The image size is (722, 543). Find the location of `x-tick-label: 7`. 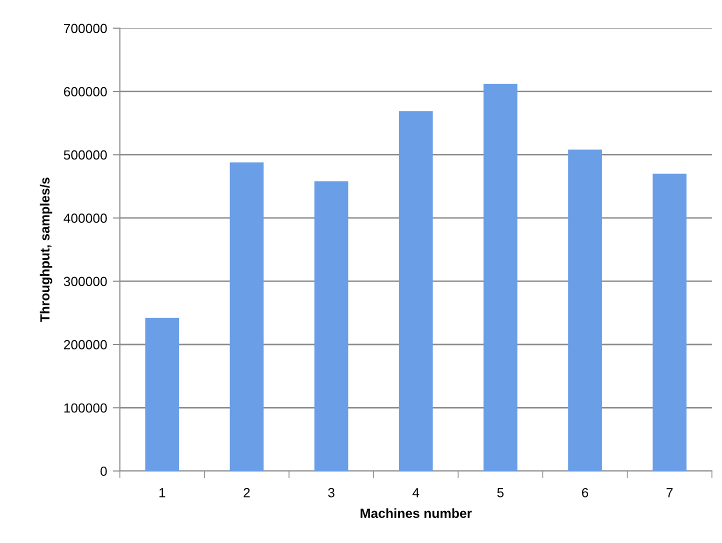

x-tick-label: 7 is located at coordinates (669, 493).